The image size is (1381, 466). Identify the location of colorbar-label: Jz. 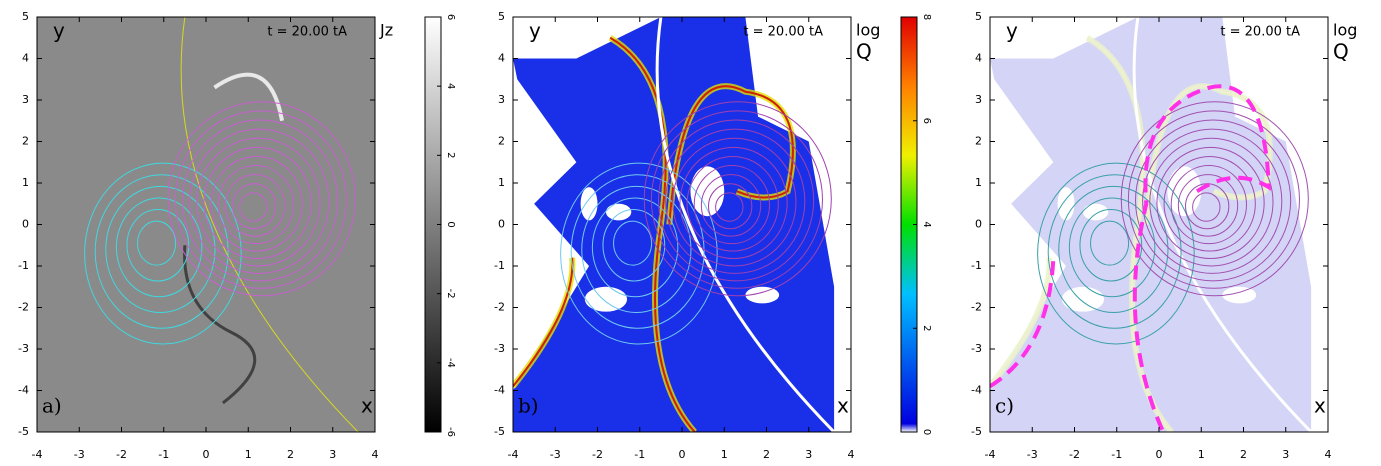
(386, 30).